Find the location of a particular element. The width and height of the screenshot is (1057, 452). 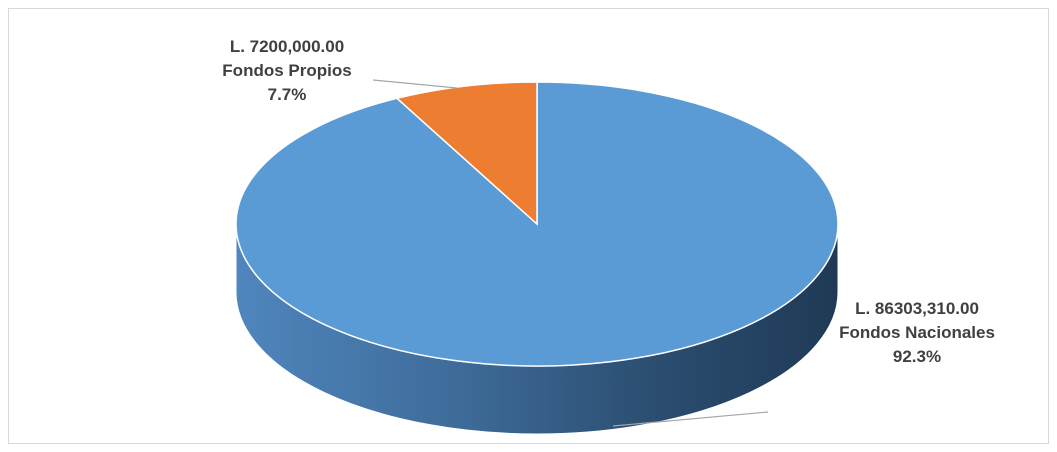

data-label-value-fondos-propios: L. 7200,000.00 is located at coordinates (287, 46).